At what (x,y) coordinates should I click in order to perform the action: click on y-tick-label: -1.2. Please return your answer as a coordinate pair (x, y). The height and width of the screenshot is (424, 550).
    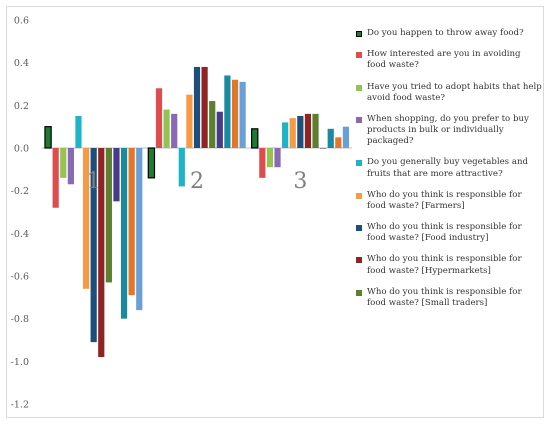
    Looking at the image, I should click on (20, 405).